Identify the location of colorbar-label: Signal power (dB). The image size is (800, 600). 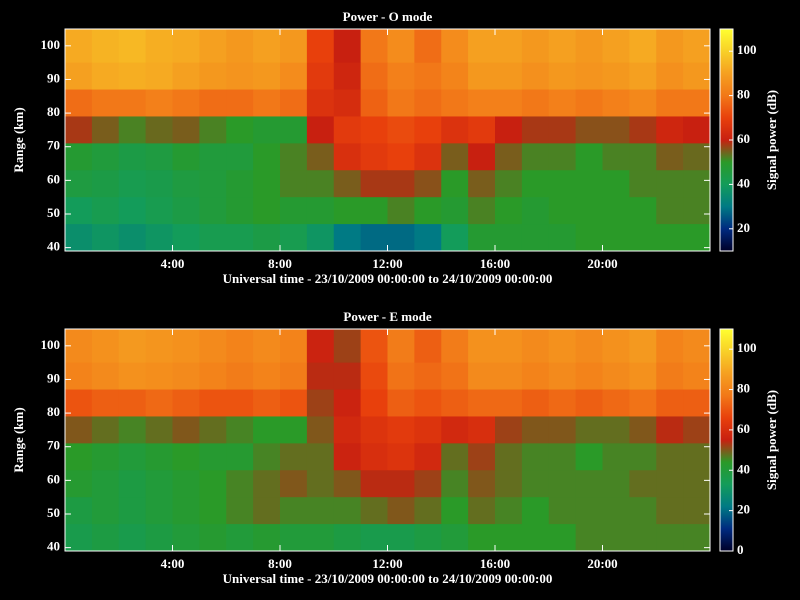
(771, 140).